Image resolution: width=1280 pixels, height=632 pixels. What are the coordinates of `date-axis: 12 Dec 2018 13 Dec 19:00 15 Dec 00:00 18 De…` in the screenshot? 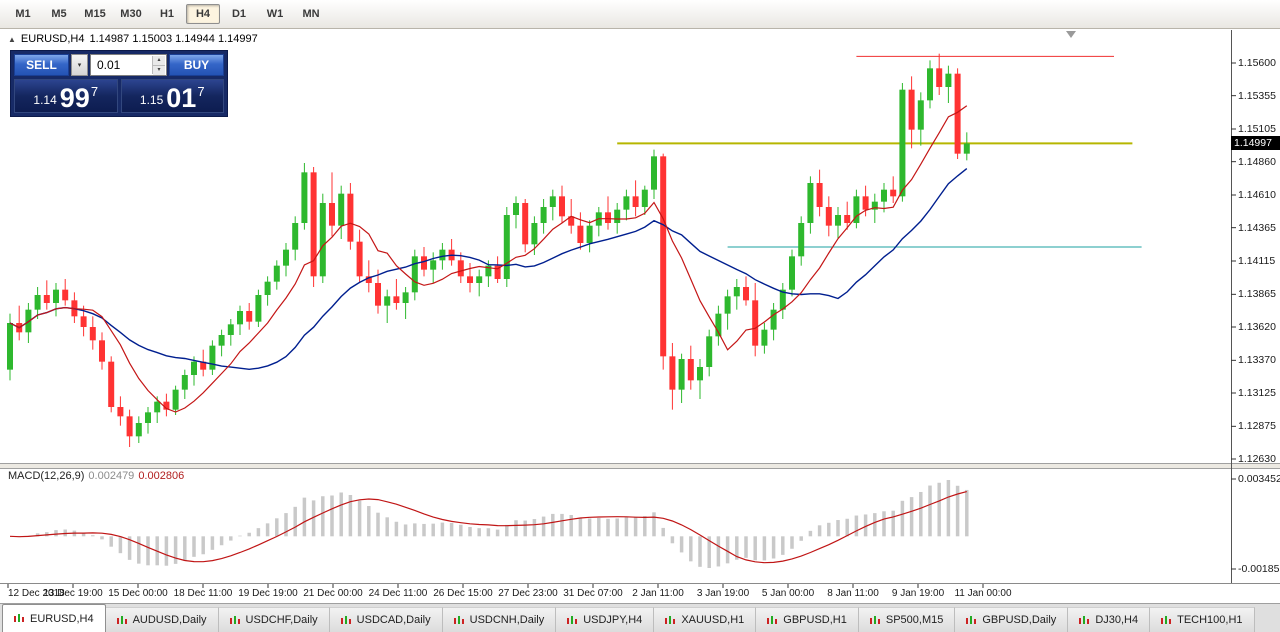 It's located at (640, 595).